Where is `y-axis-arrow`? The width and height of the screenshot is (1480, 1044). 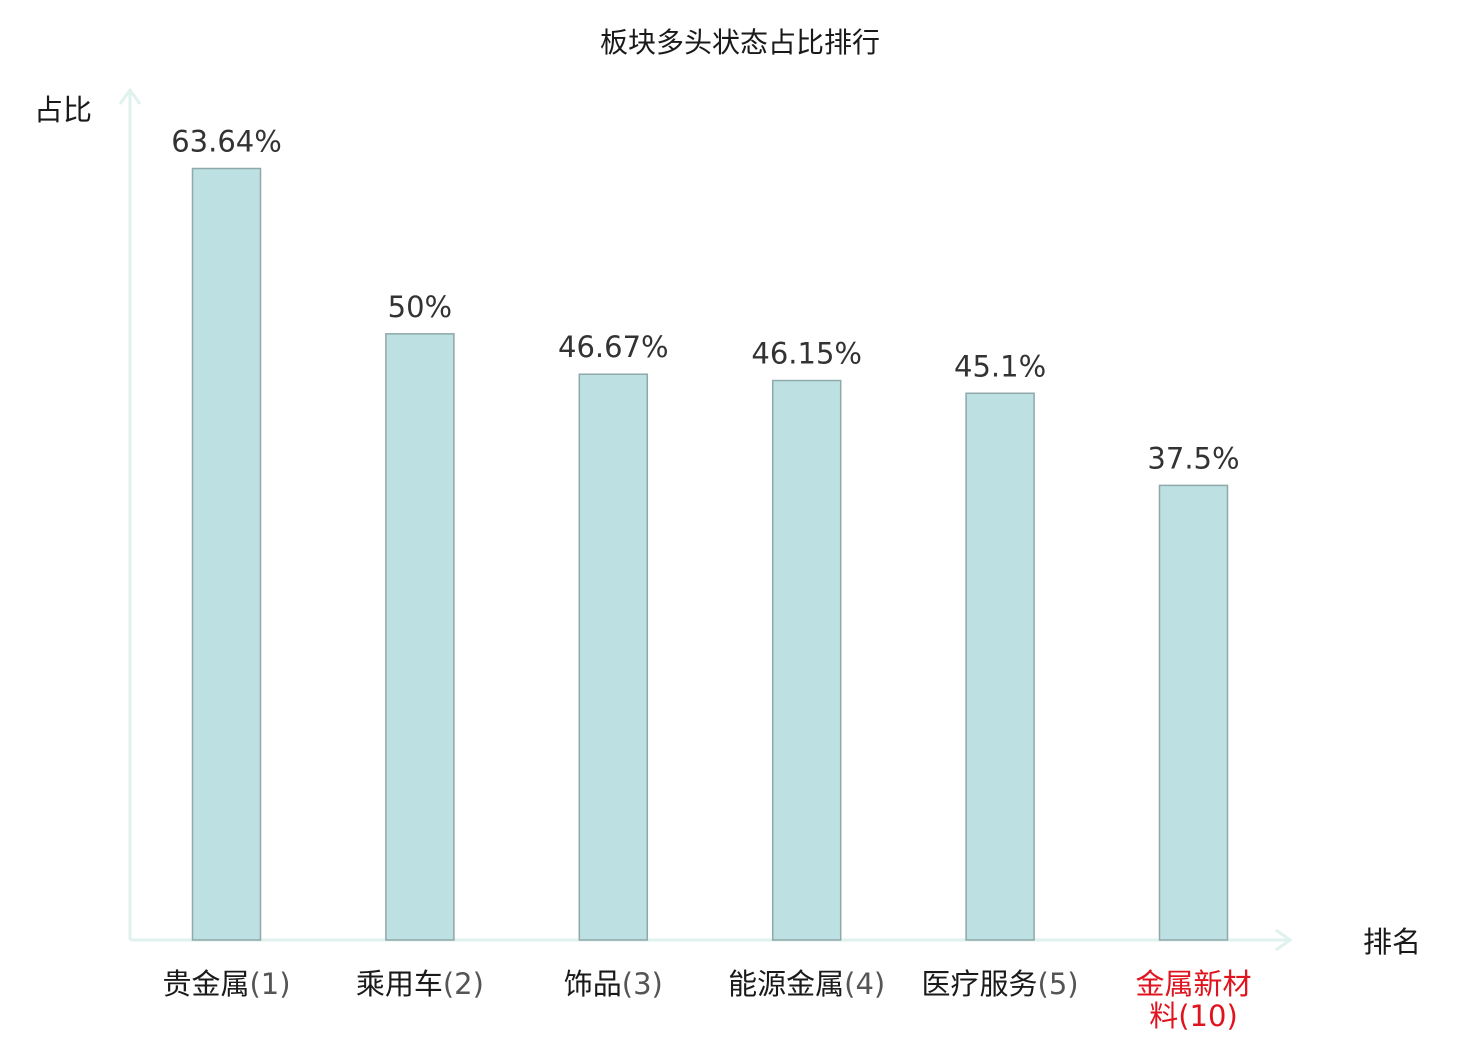
y-axis-arrow is located at coordinates (130, 96).